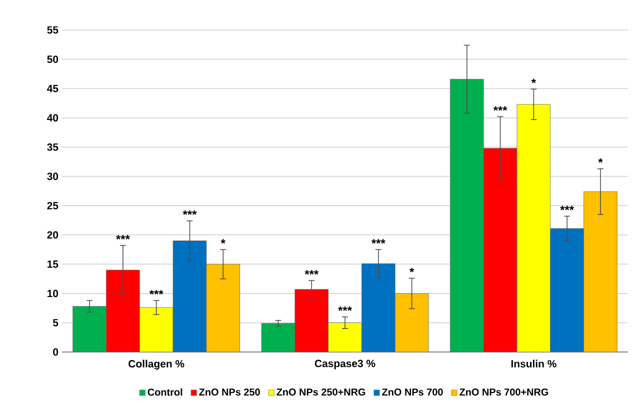  What do you see at coordinates (52, 118) in the screenshot?
I see `y-tick-label: 40` at bounding box center [52, 118].